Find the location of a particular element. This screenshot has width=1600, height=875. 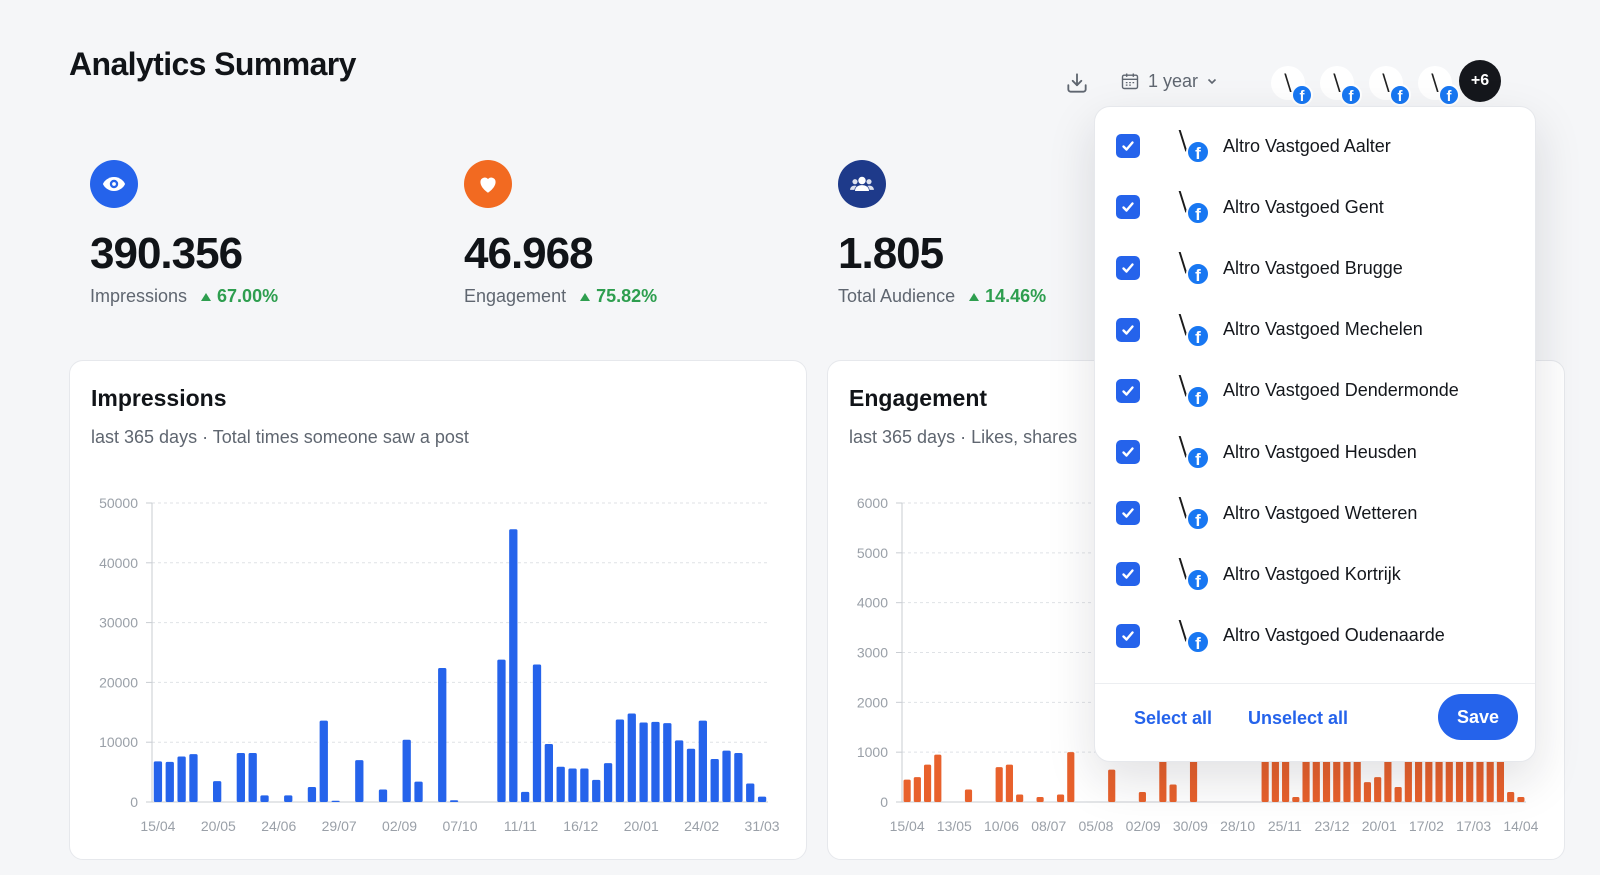

account-option: \ f Altro Vastgoed Brugge is located at coordinates (1315, 268).